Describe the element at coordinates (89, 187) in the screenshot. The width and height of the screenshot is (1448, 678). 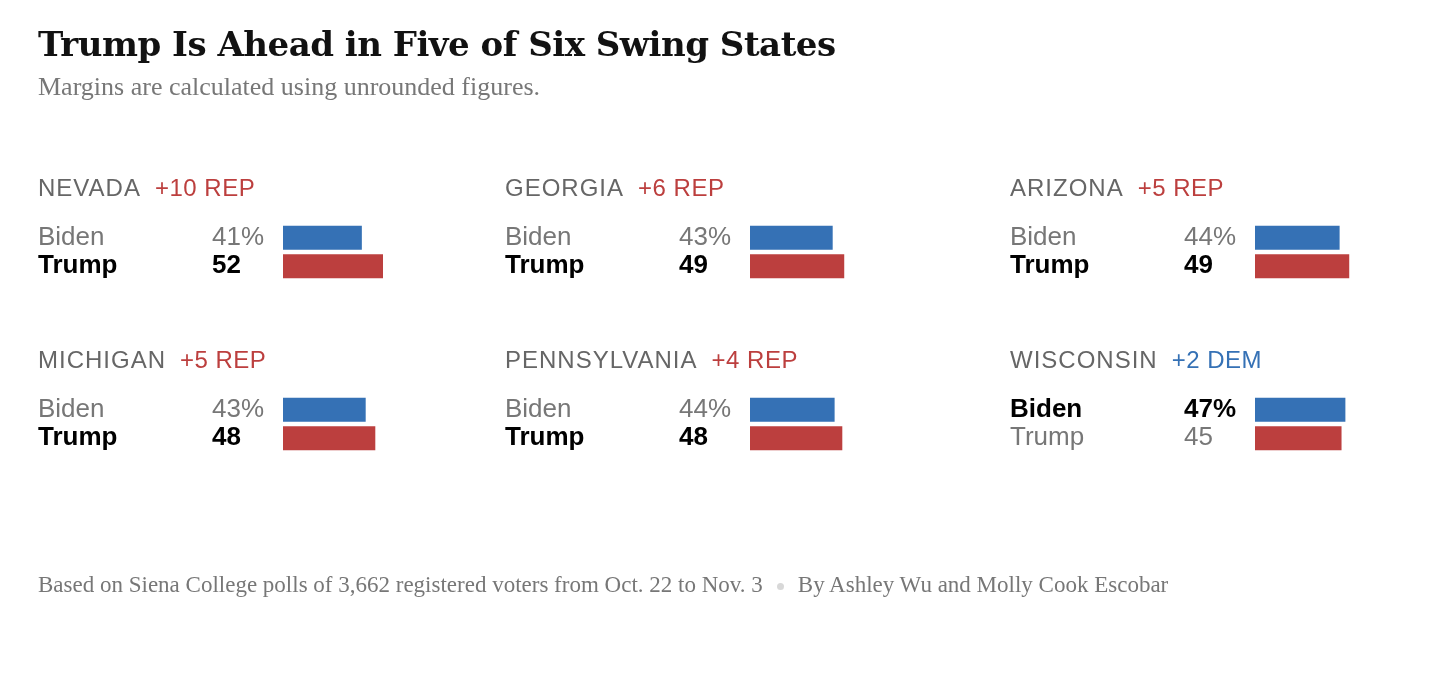
I see `text: NEVADA` at that location.